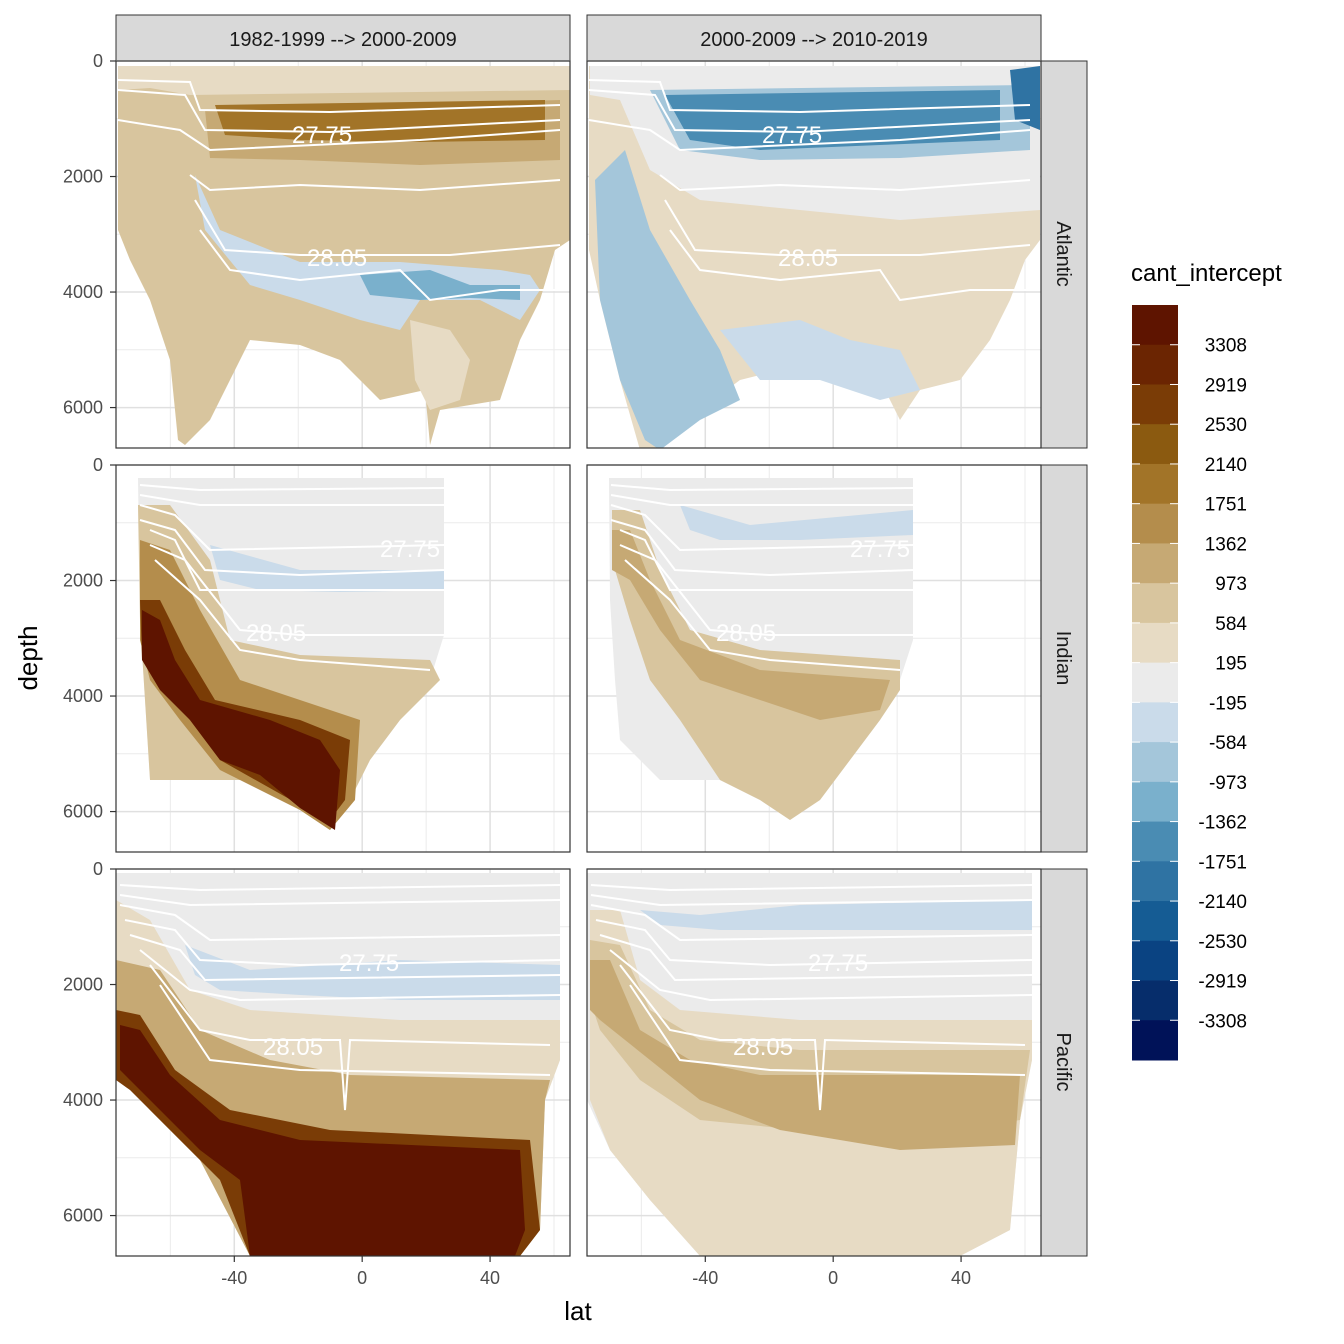 This screenshot has height=1344, width=1344. What do you see at coordinates (1226, 544) in the screenshot?
I see `legend-break-label: 1362` at bounding box center [1226, 544].